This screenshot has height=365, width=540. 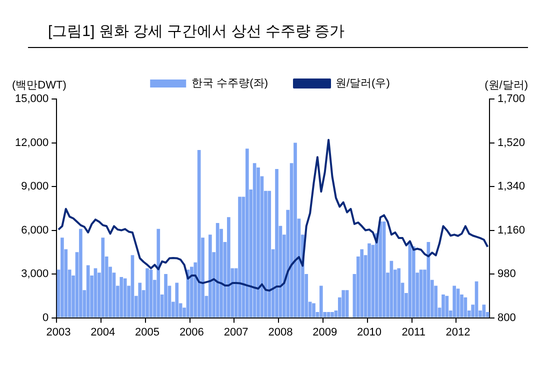 I want to click on x-tick-label: 2010, so click(x=369, y=332).